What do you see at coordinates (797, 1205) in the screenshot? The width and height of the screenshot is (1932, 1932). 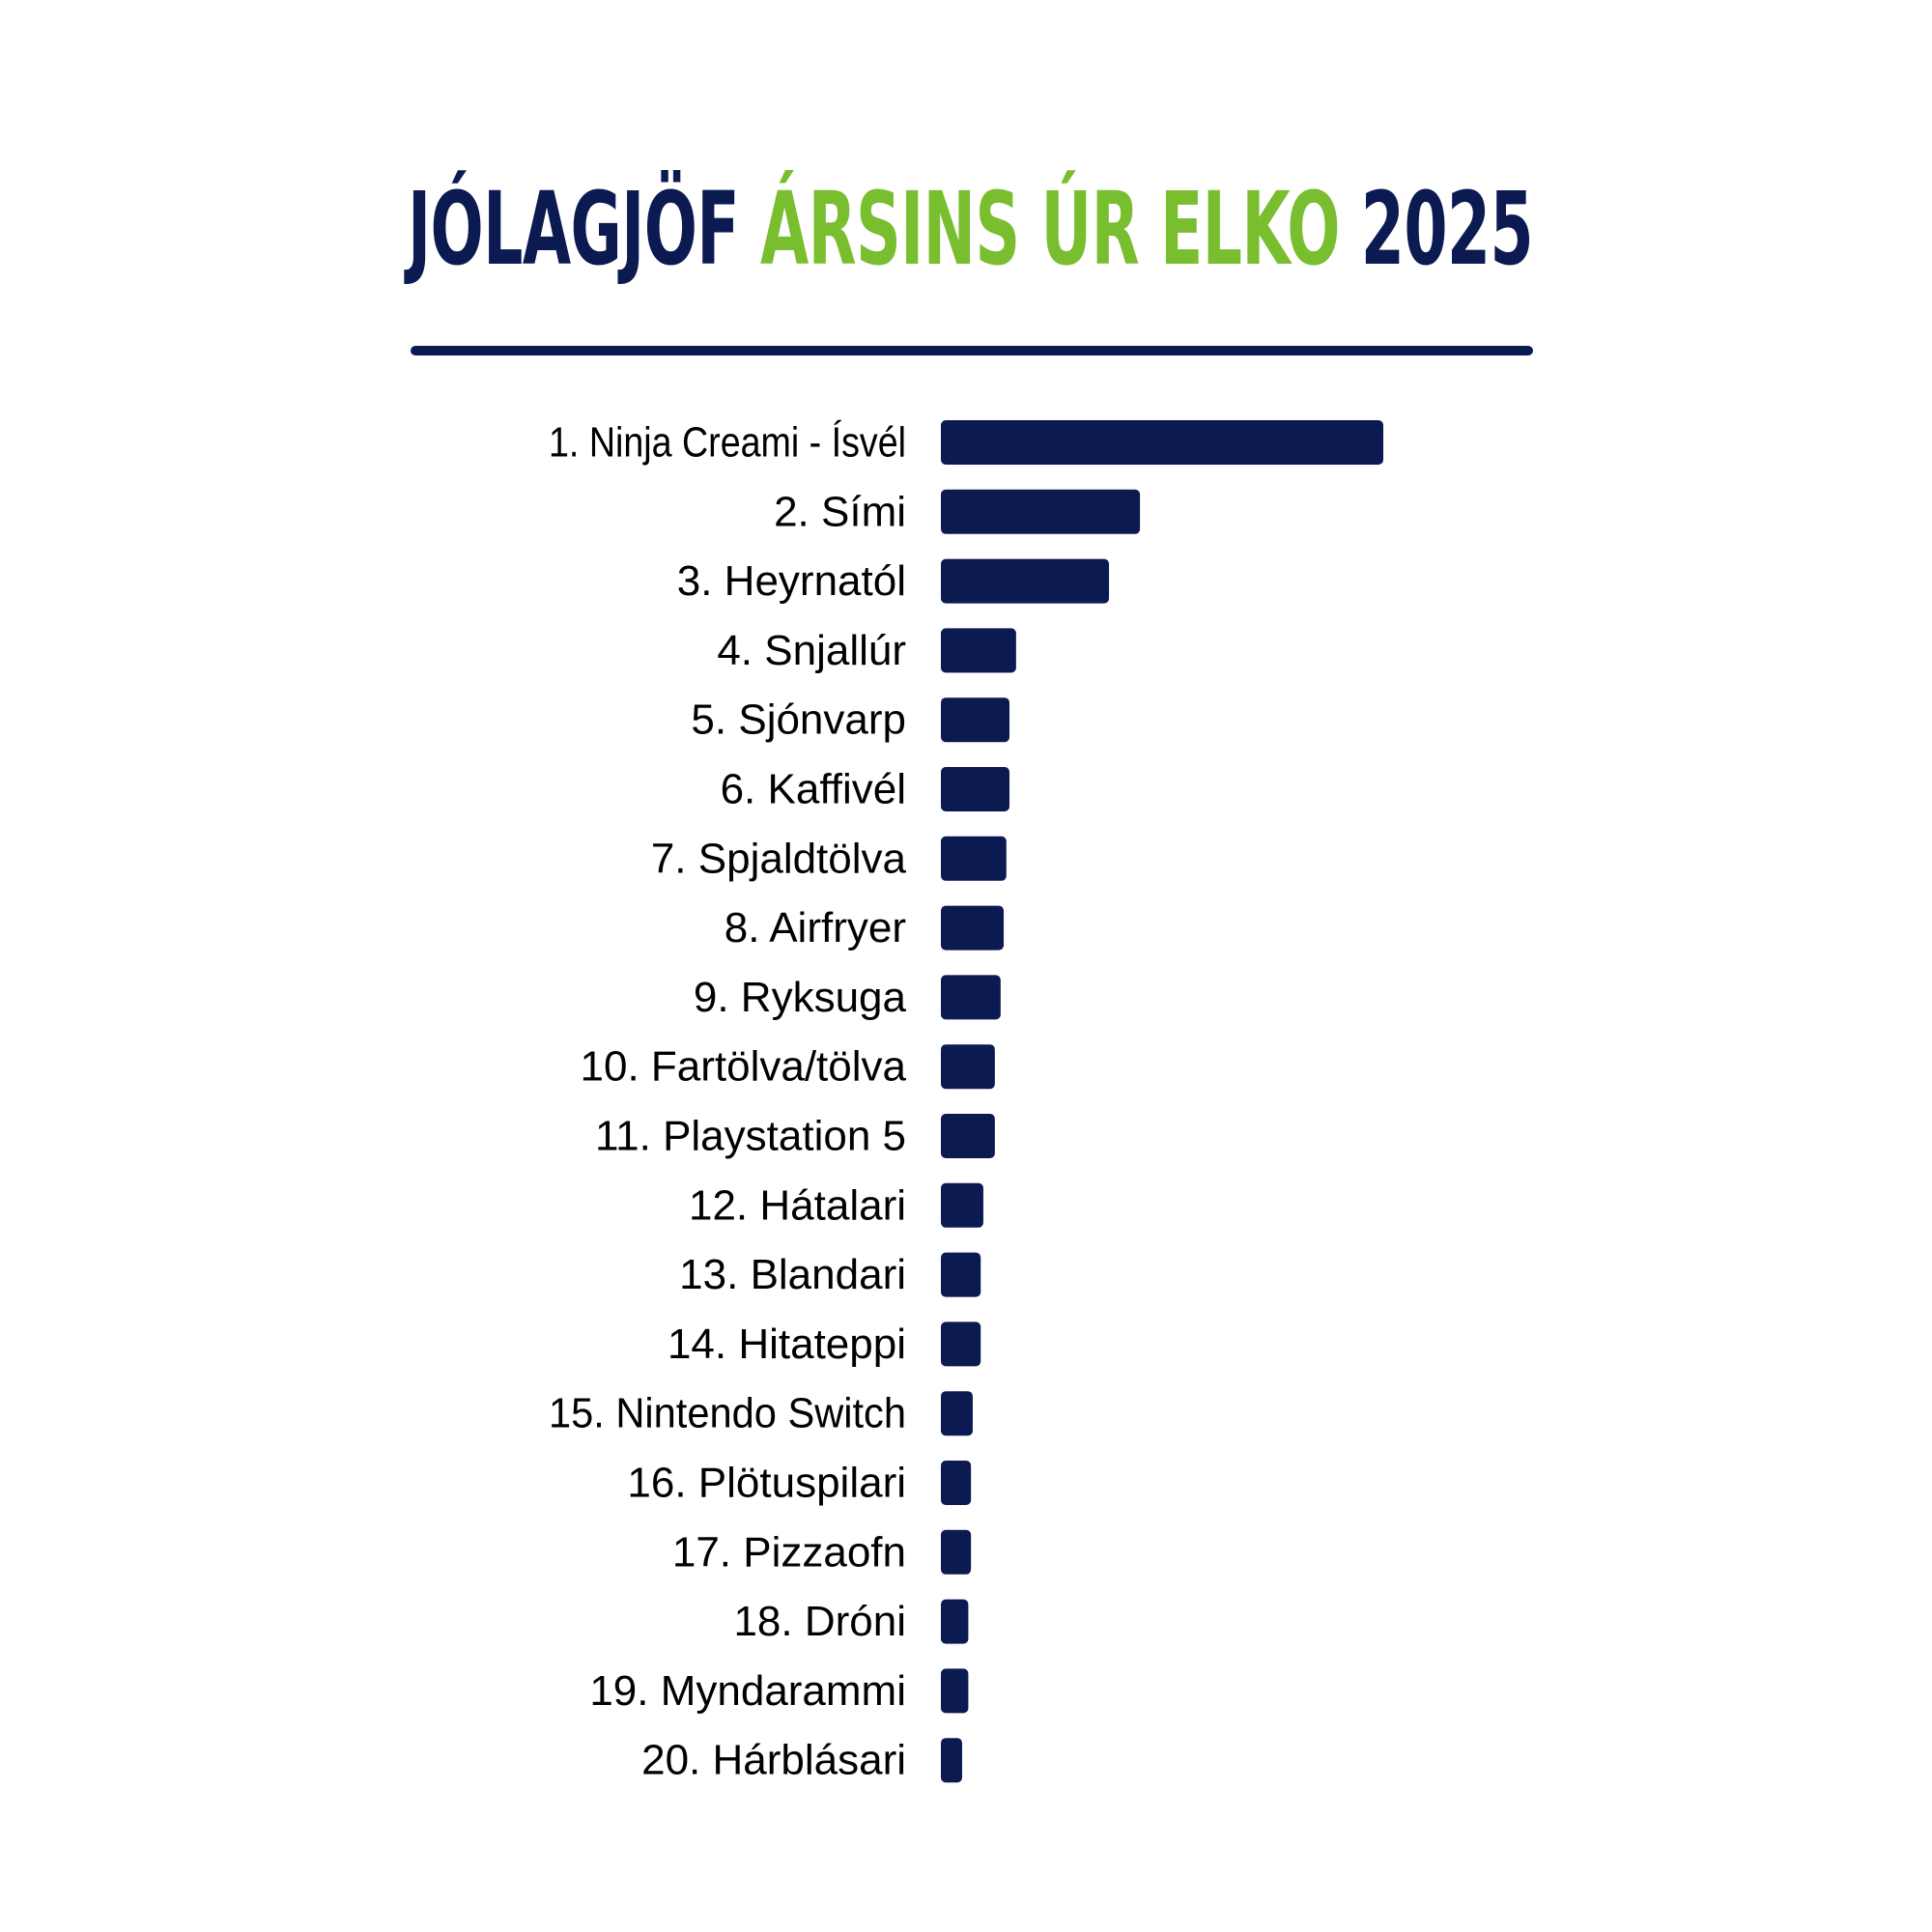 I see `bar-label: 12. Hátalari` at bounding box center [797, 1205].